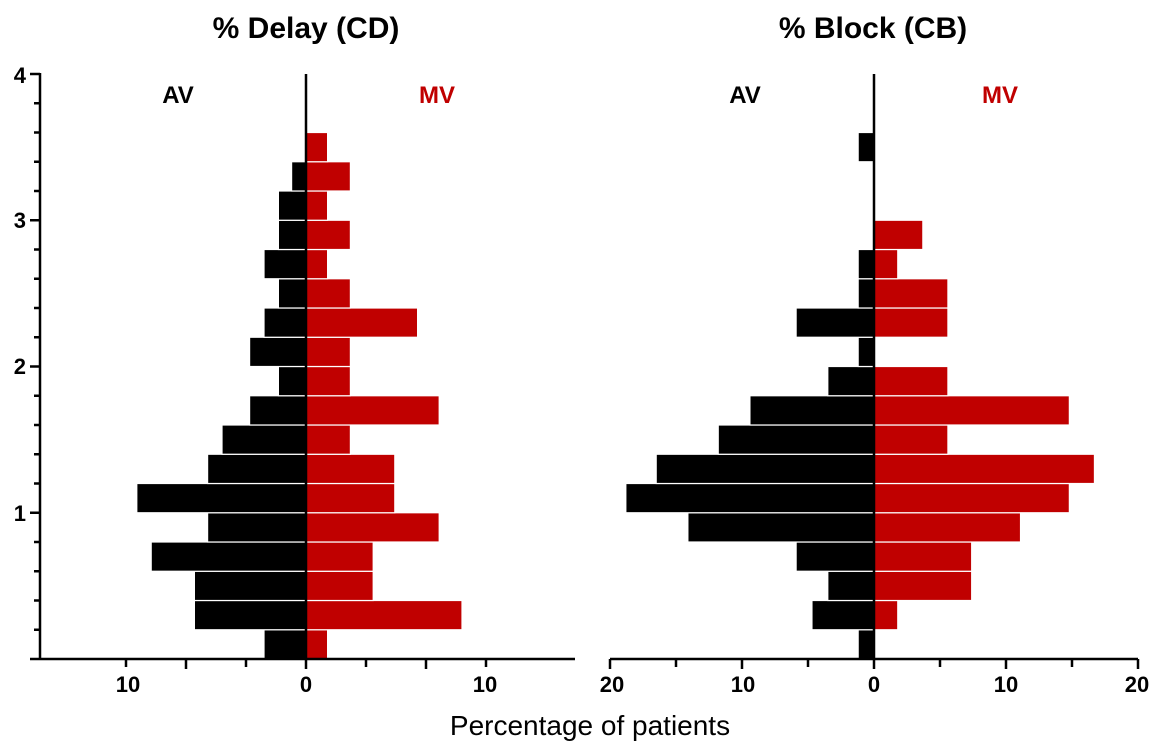 The width and height of the screenshot is (1158, 743). What do you see at coordinates (745, 95) in the screenshot?
I see `block-av-label: AV` at bounding box center [745, 95].